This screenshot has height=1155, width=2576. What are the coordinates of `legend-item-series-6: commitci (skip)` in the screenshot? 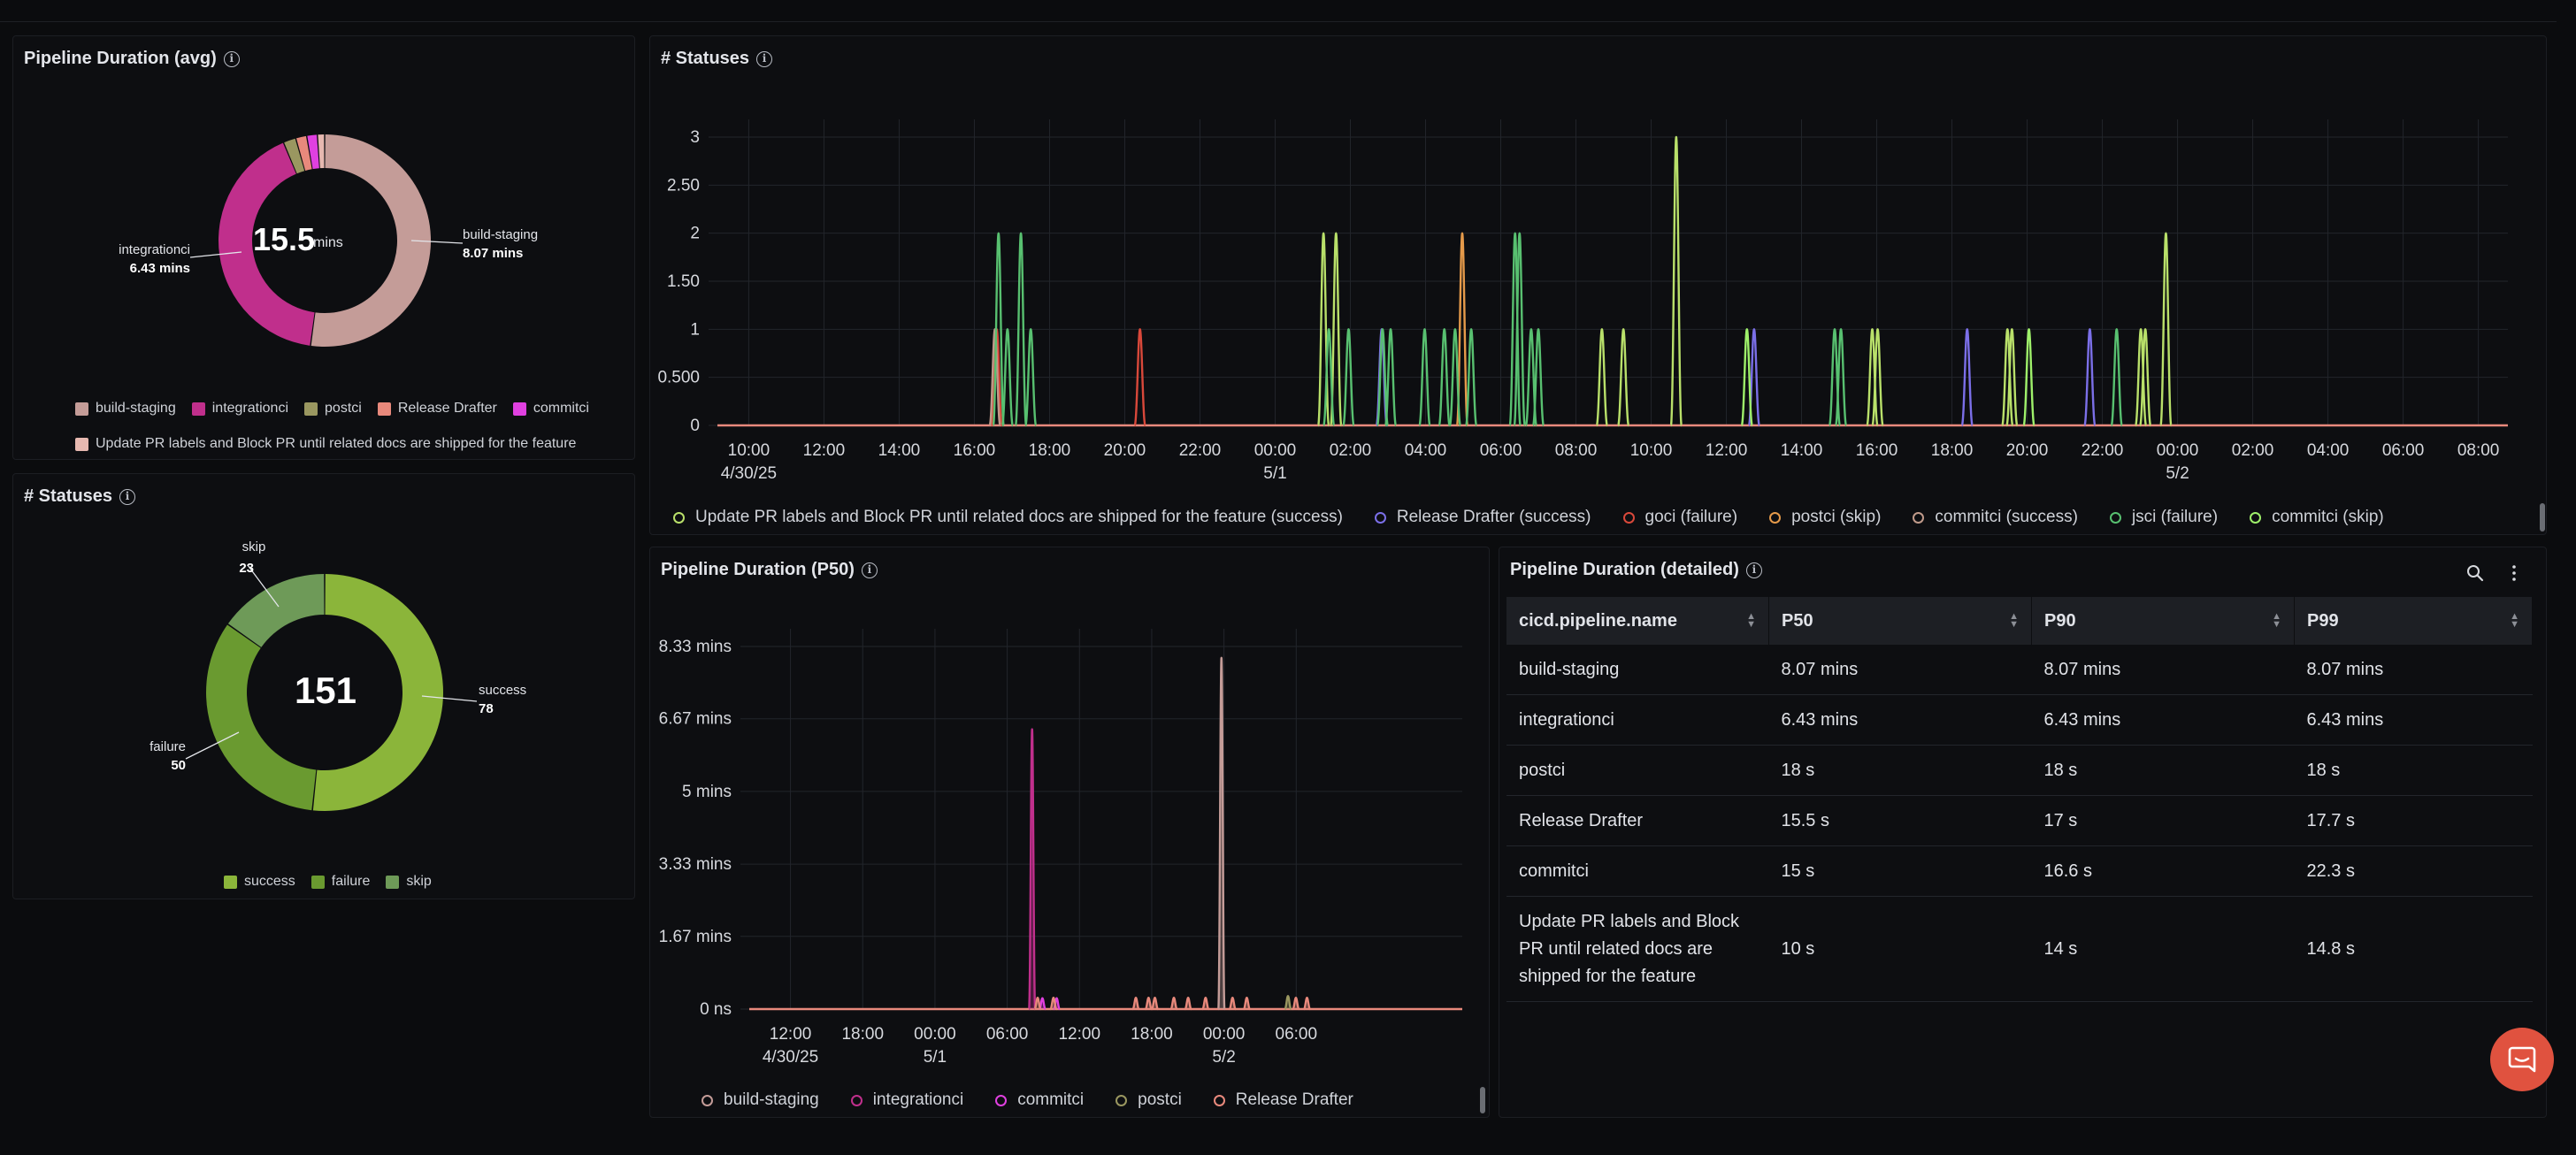 It's located at (2317, 517).